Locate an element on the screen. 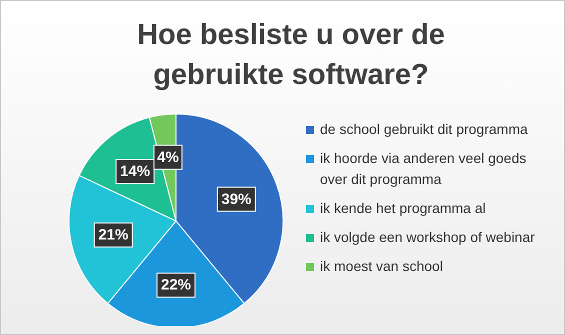 The width and height of the screenshot is (565, 335). data-label: 39% is located at coordinates (236, 199).